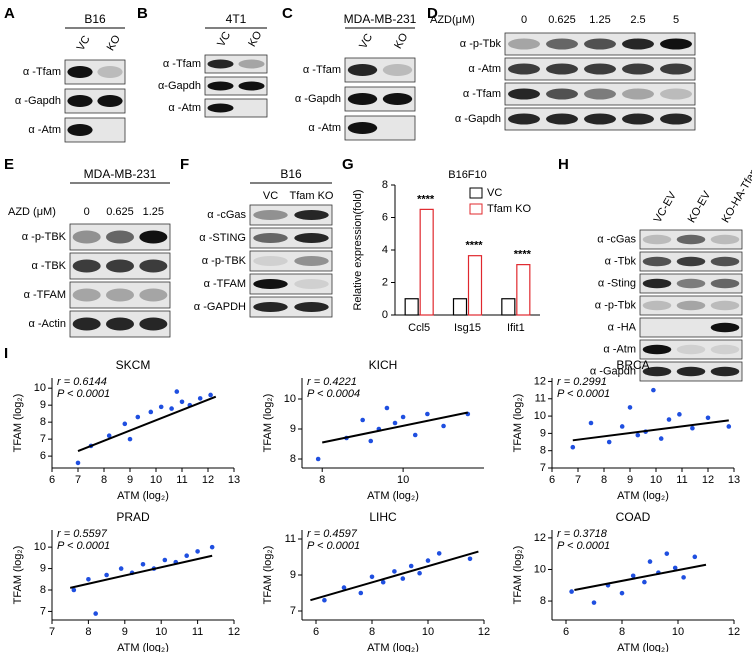  Describe the element at coordinates (82, 382) in the screenshot. I see `stat-r: r = 0.6144` at that location.